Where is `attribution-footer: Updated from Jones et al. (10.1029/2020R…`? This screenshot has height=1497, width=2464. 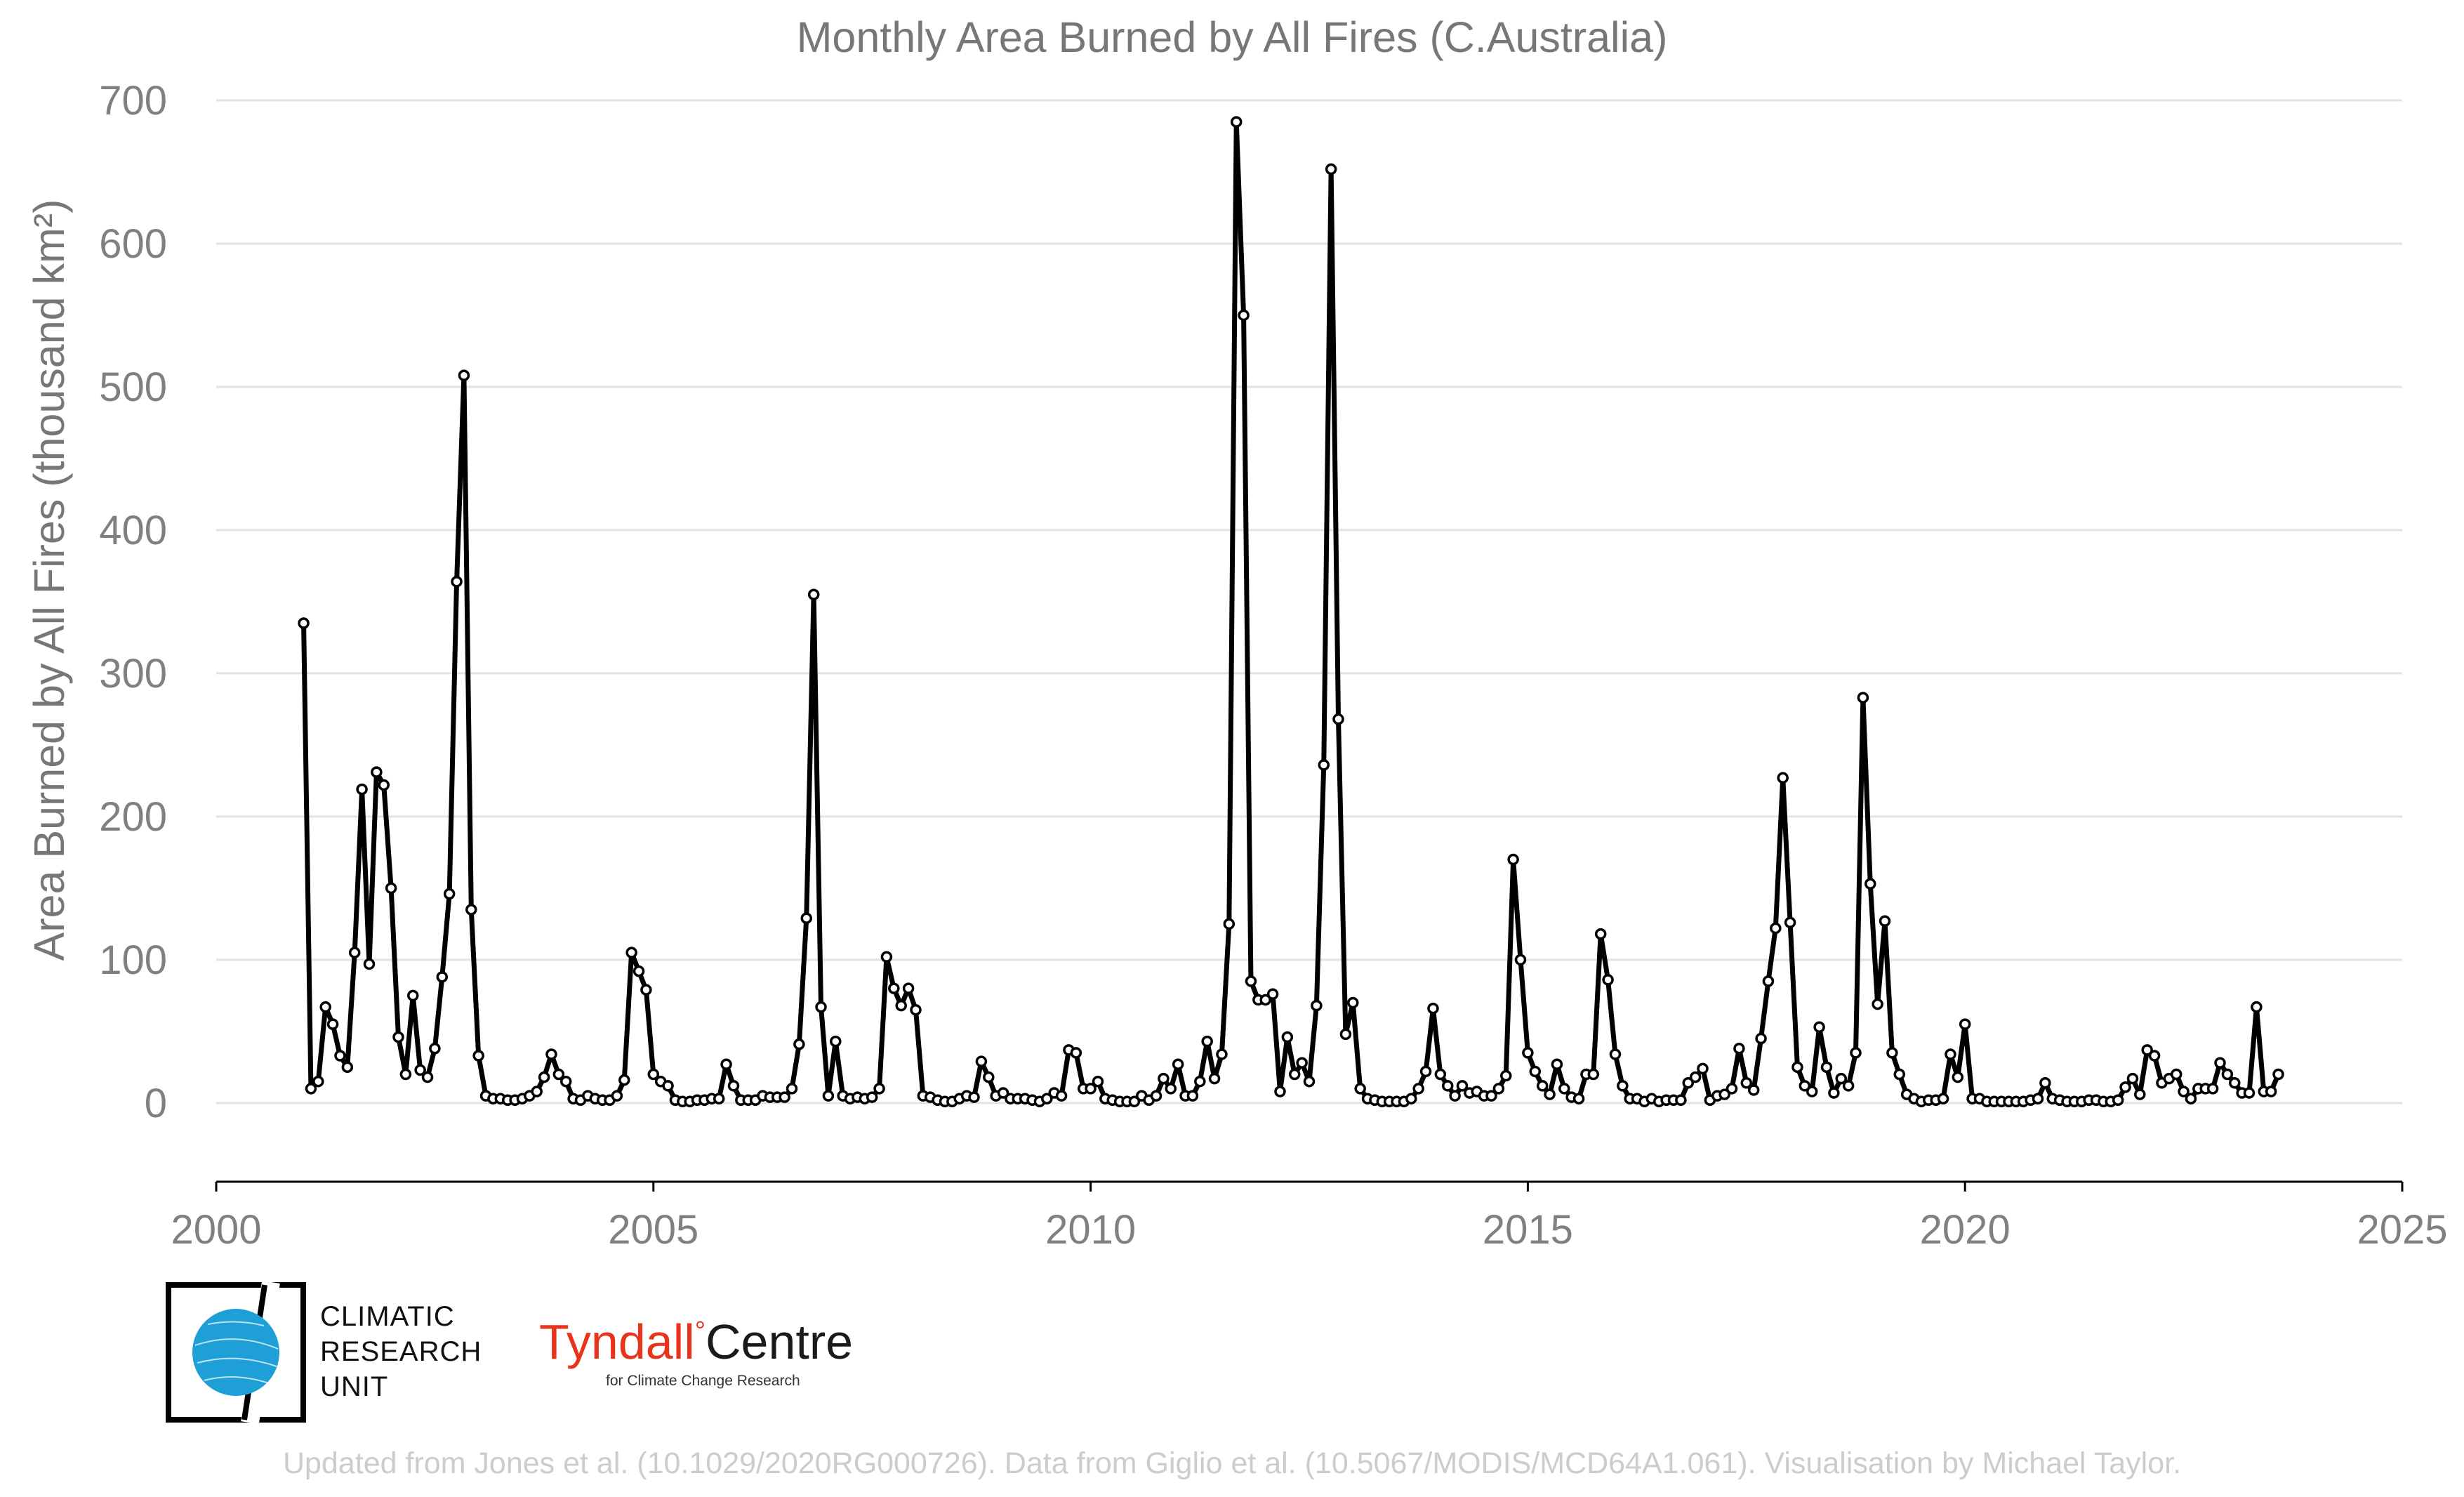
attribution-footer: Updated from Jones et al. (10.1029/2020R… is located at coordinates (1232, 1463).